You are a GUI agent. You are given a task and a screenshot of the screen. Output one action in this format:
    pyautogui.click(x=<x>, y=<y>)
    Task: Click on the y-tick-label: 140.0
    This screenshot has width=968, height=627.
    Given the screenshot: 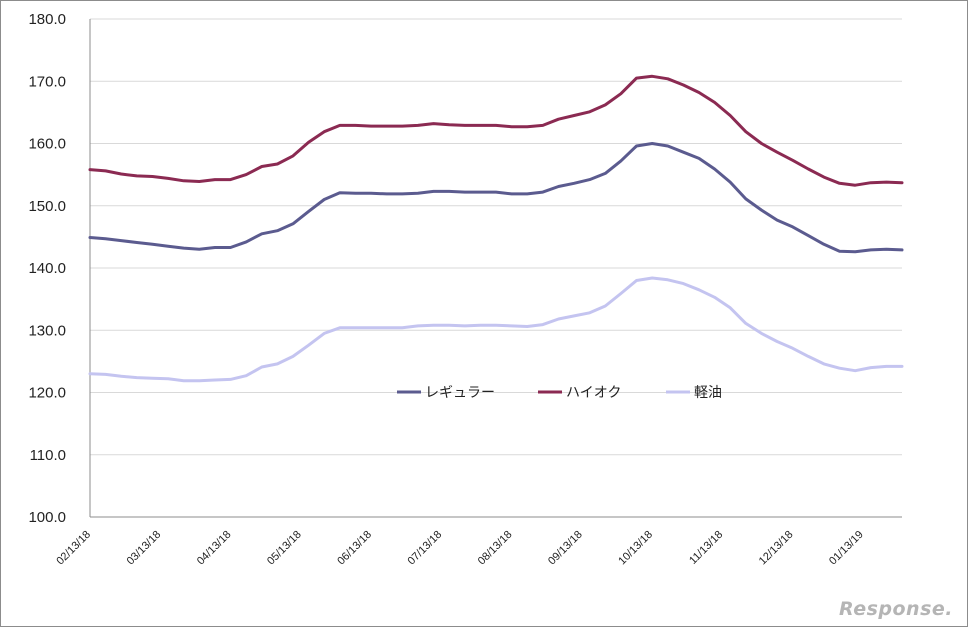 What is the action you would take?
    pyautogui.click(x=47, y=268)
    